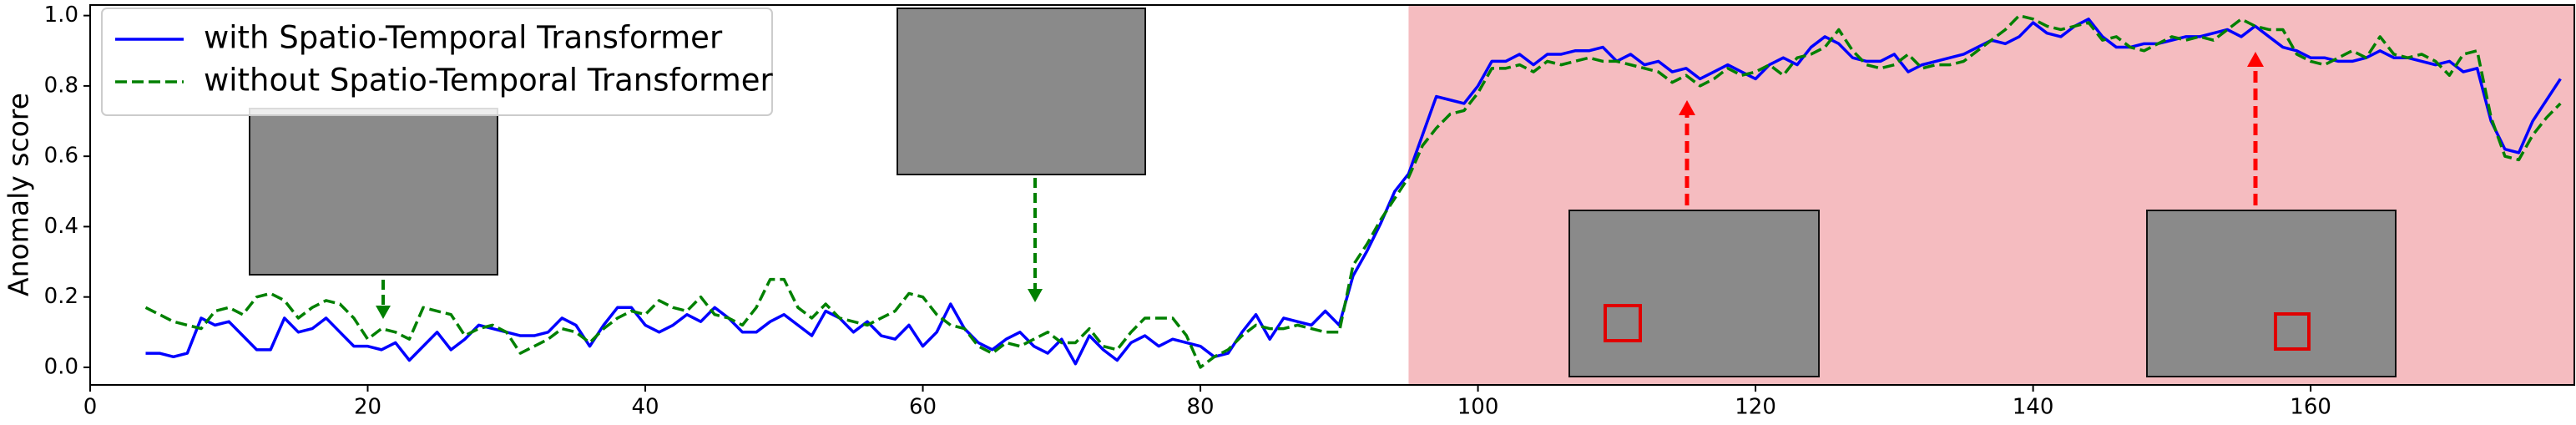 This screenshot has width=2576, height=425. I want to click on legend-label: with Spatio-Temporal Transformer, so click(463, 38).